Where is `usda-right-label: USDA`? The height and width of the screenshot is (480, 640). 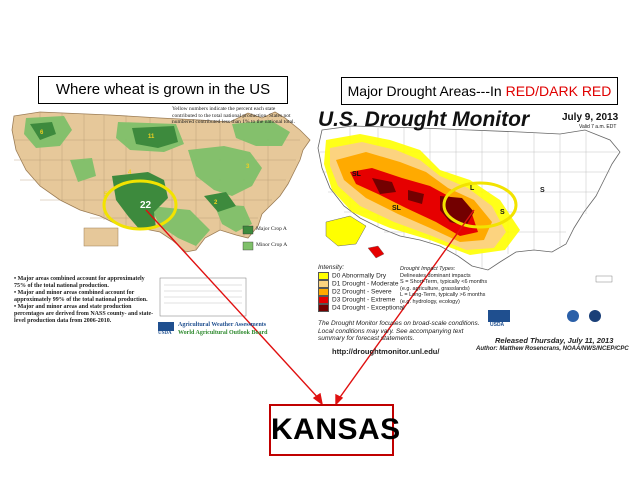
usda-right-label: USDA is located at coordinates (497, 325).